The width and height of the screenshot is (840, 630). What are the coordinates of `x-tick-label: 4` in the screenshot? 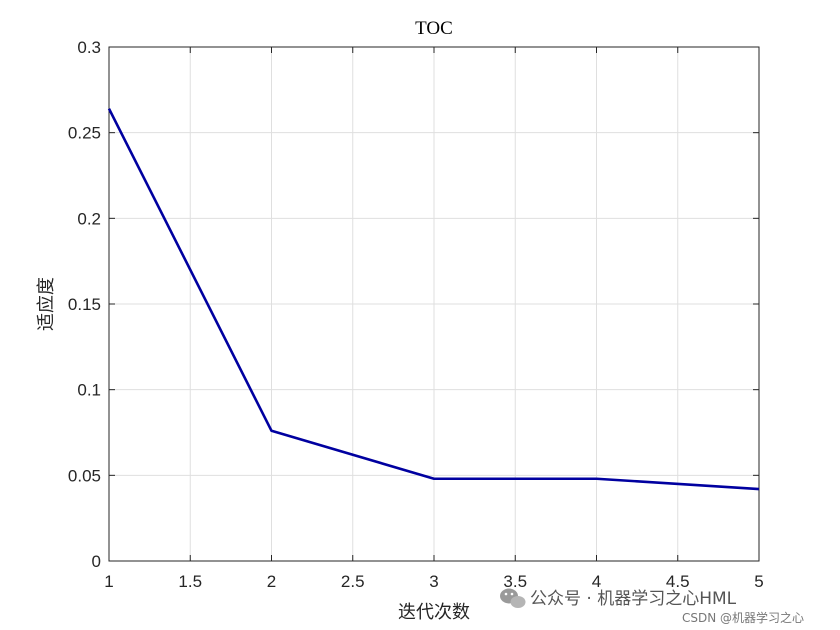 It's located at (596, 581).